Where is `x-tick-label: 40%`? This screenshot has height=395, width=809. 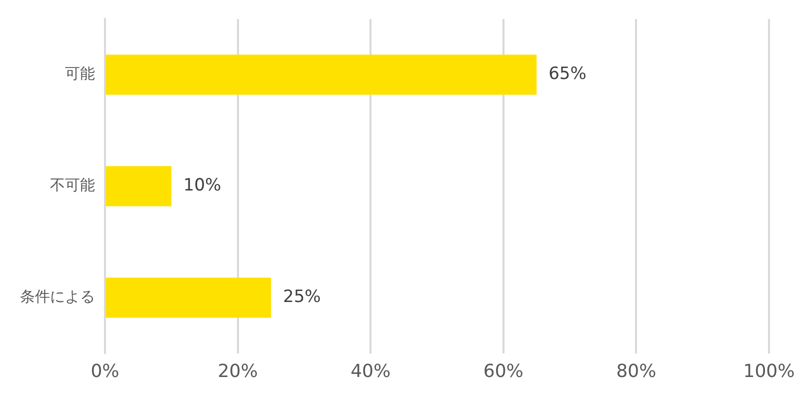 x-tick-label: 40% is located at coordinates (370, 371).